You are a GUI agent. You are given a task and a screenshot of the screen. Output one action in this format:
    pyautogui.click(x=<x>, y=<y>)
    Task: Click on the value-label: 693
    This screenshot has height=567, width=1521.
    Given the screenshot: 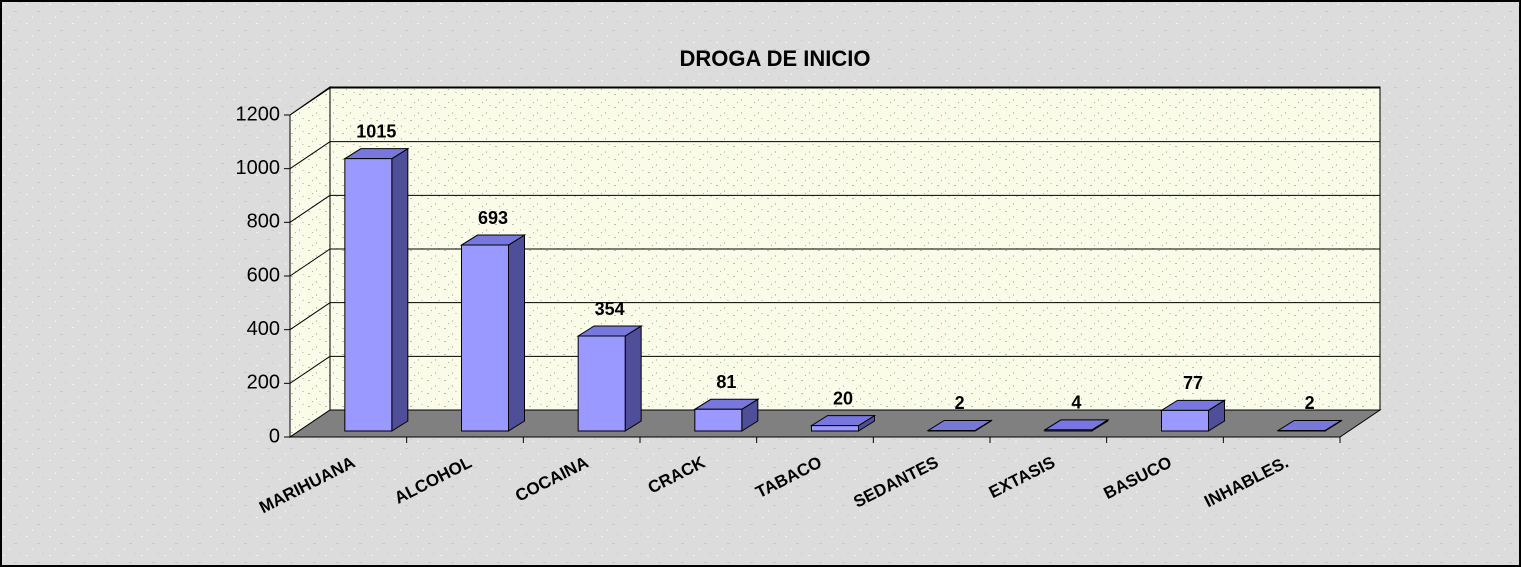 What is the action you would take?
    pyautogui.click(x=493, y=218)
    